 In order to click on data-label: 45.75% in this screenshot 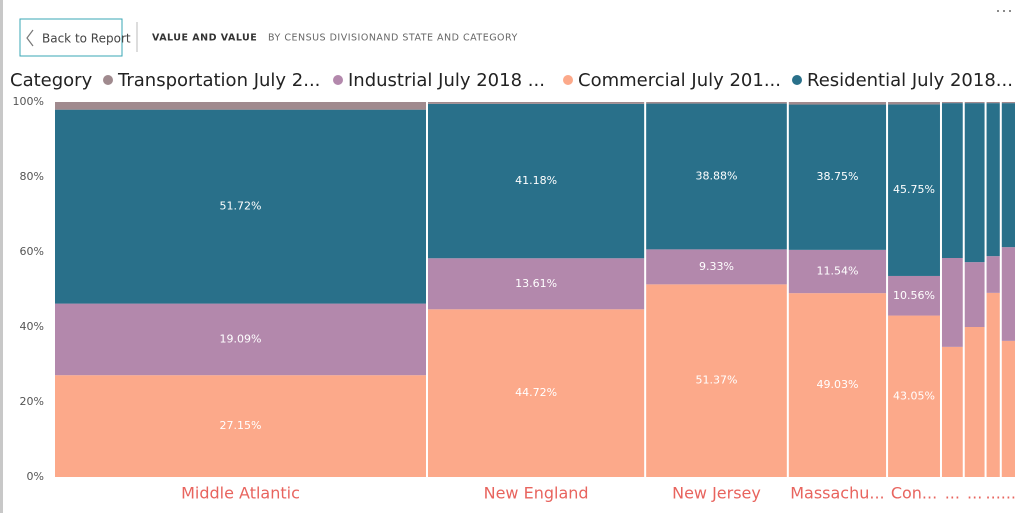, I will do `click(914, 189)`.